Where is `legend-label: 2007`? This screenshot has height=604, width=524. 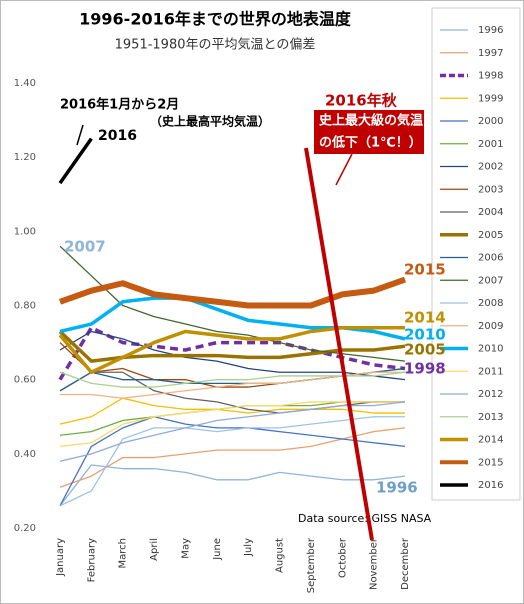 legend-label: 2007 is located at coordinates (490, 280).